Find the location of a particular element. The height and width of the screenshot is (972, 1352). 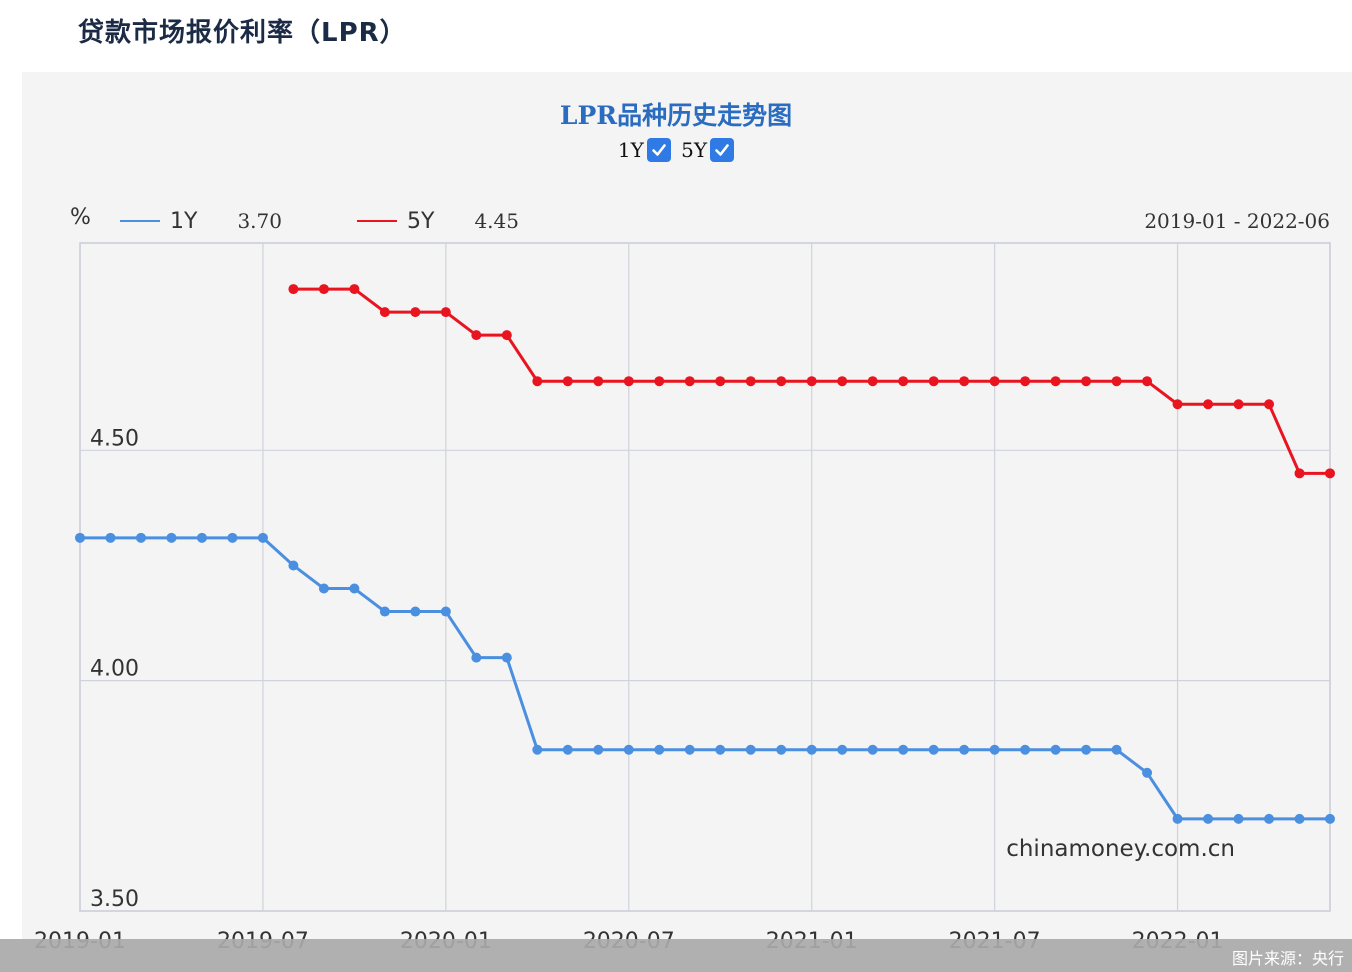

legend-label-5y: 5Y is located at coordinates (421, 221).